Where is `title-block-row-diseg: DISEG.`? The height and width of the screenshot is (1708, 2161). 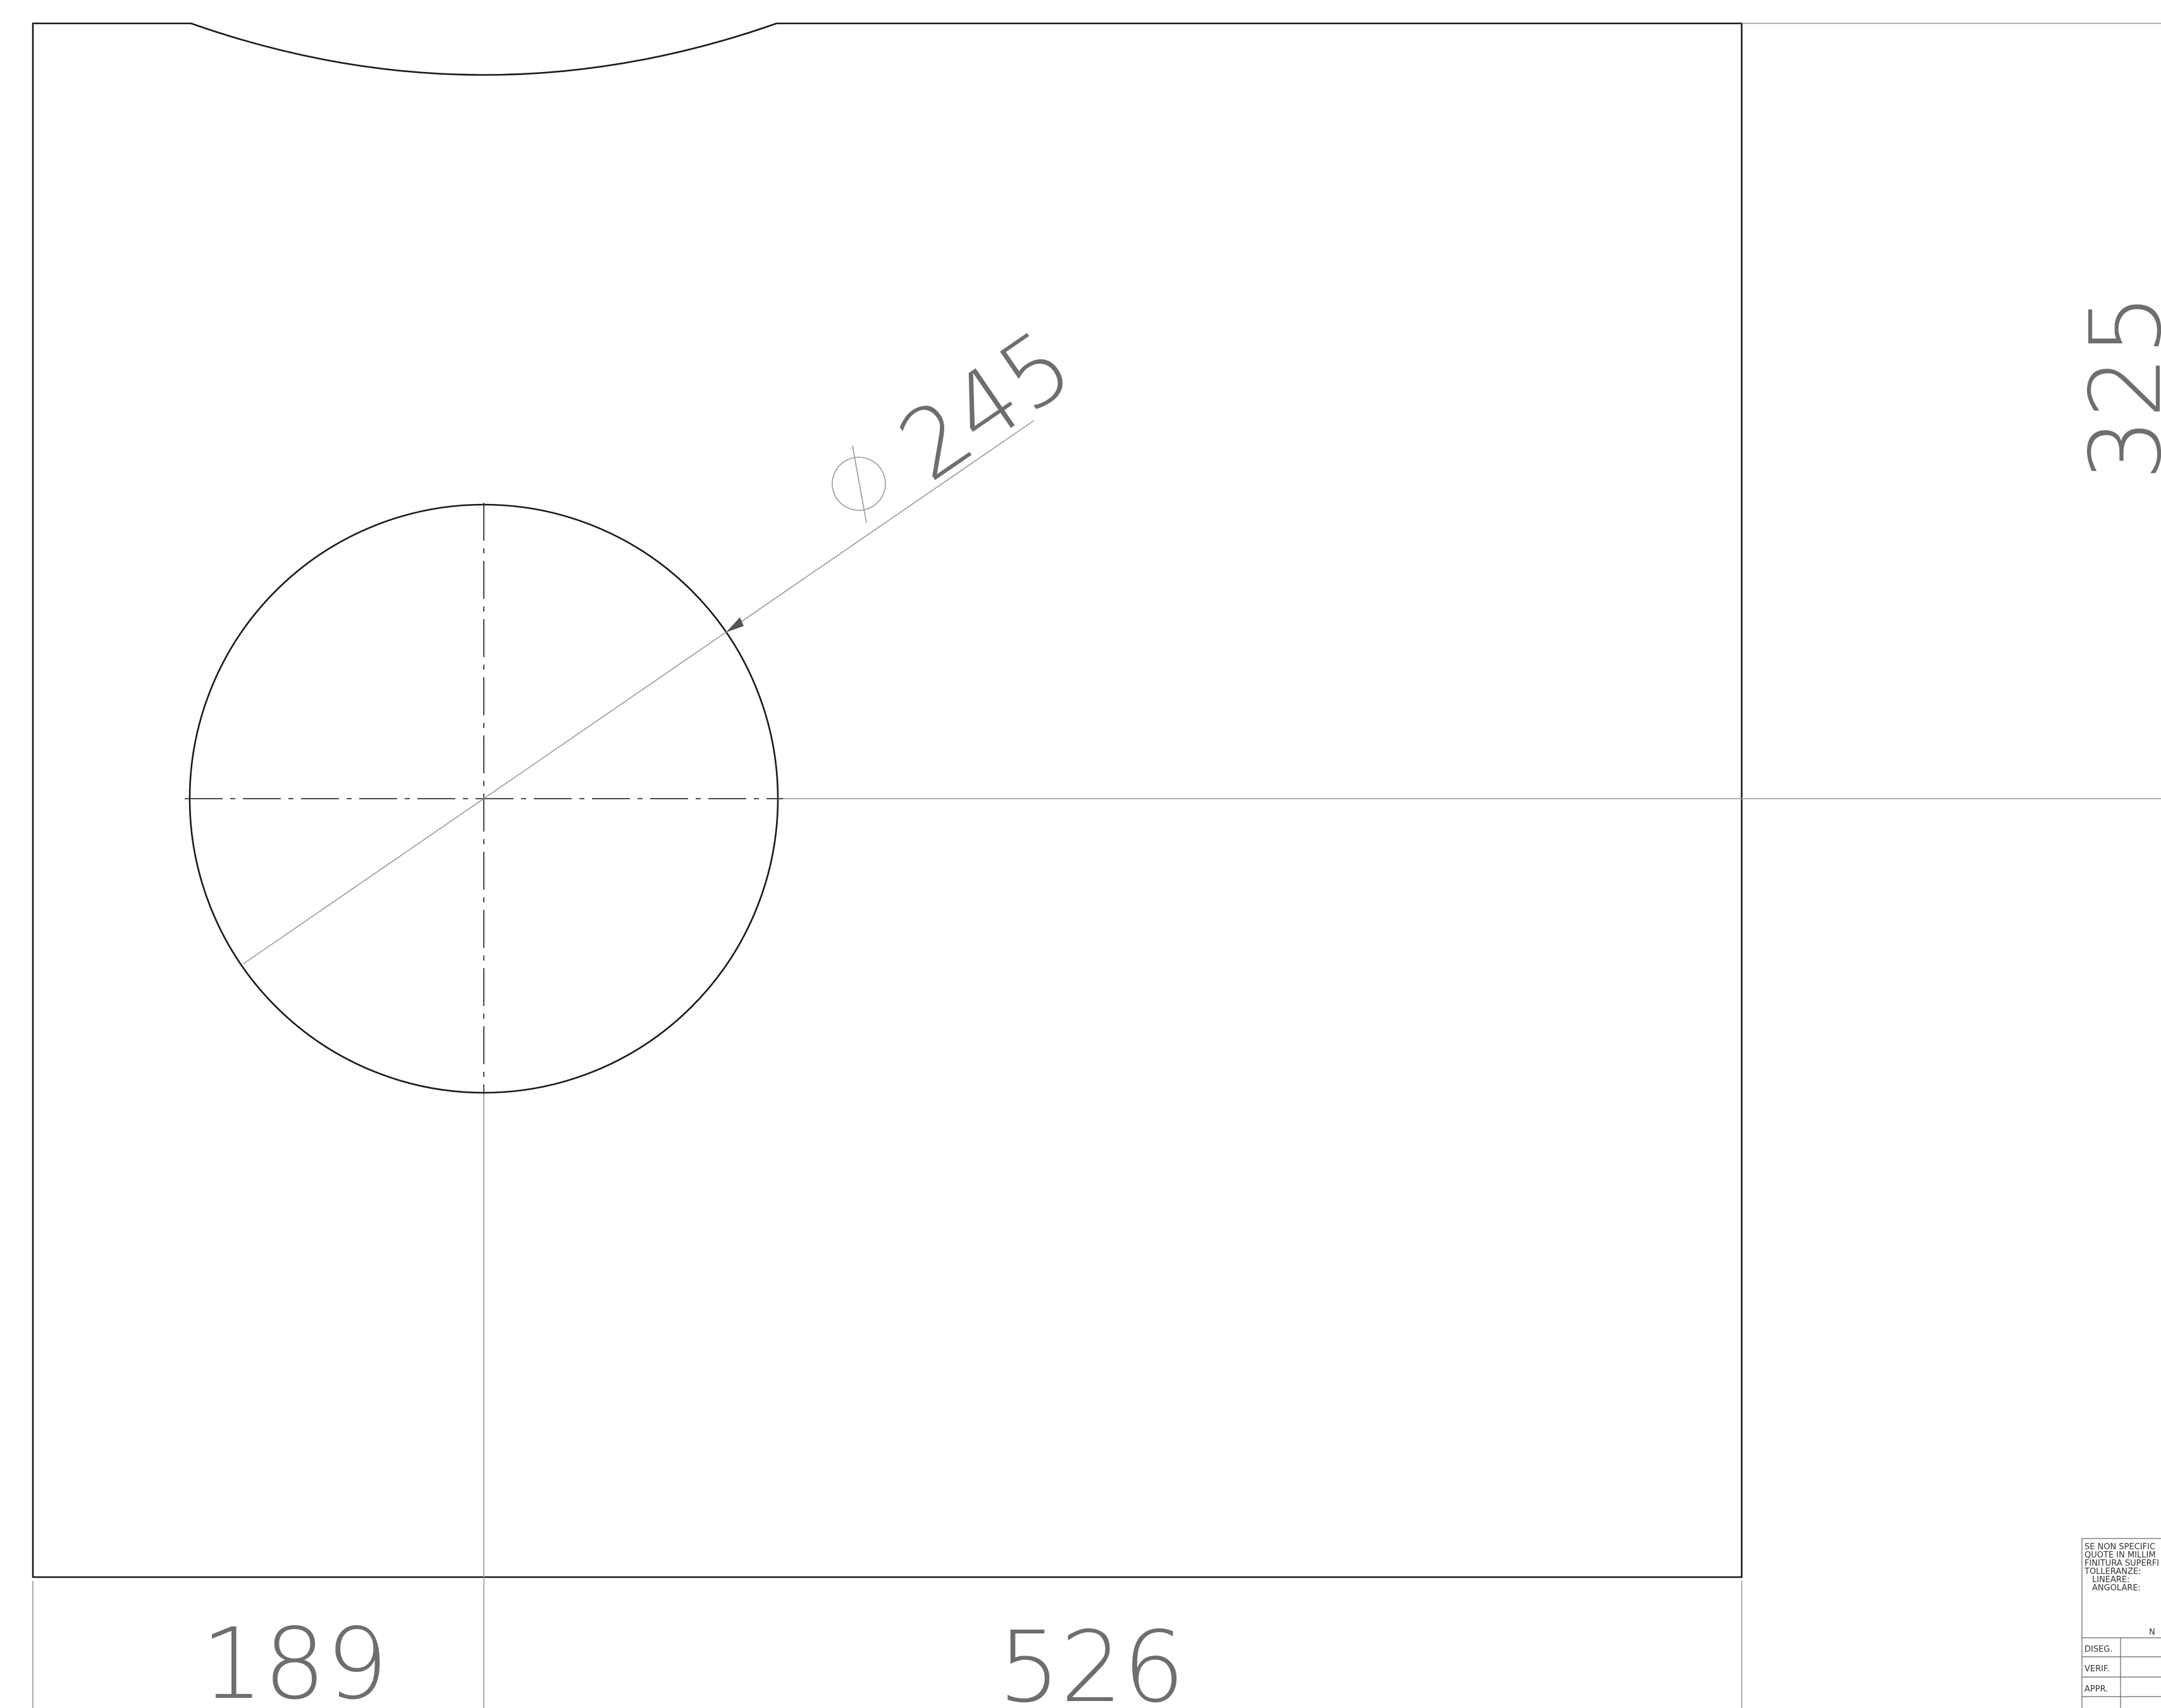
title-block-row-diseg: DISEG. is located at coordinates (2098, 1649).